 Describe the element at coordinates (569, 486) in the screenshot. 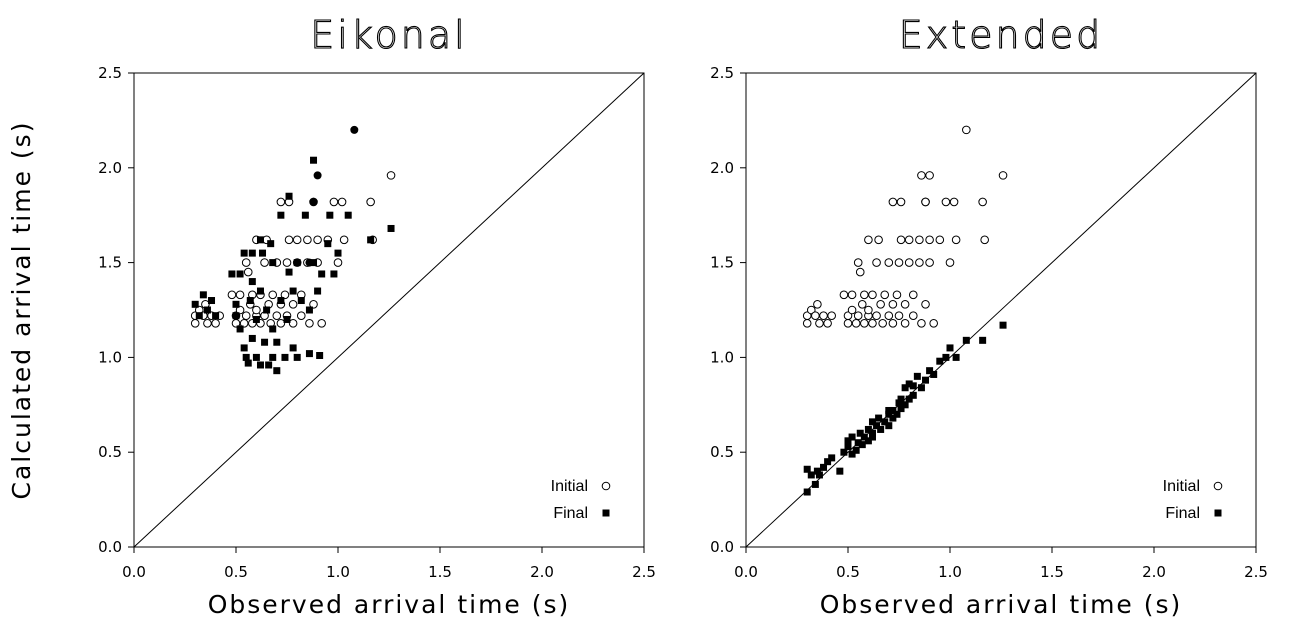

I see `legend-label: Initial` at that location.